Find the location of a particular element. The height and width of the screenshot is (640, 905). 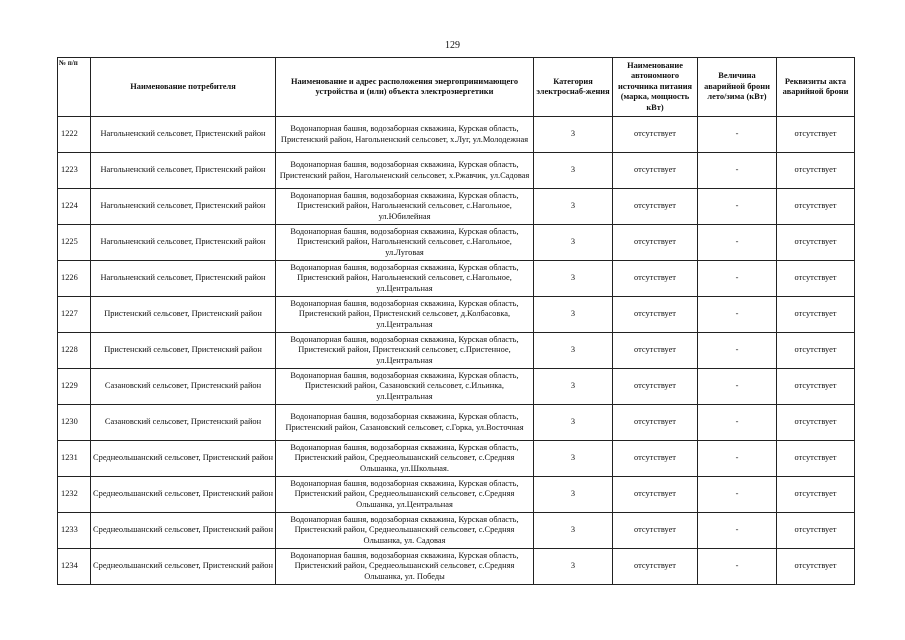

header-col-act: Реквизиты акта аварийной брони is located at coordinates (815, 87).